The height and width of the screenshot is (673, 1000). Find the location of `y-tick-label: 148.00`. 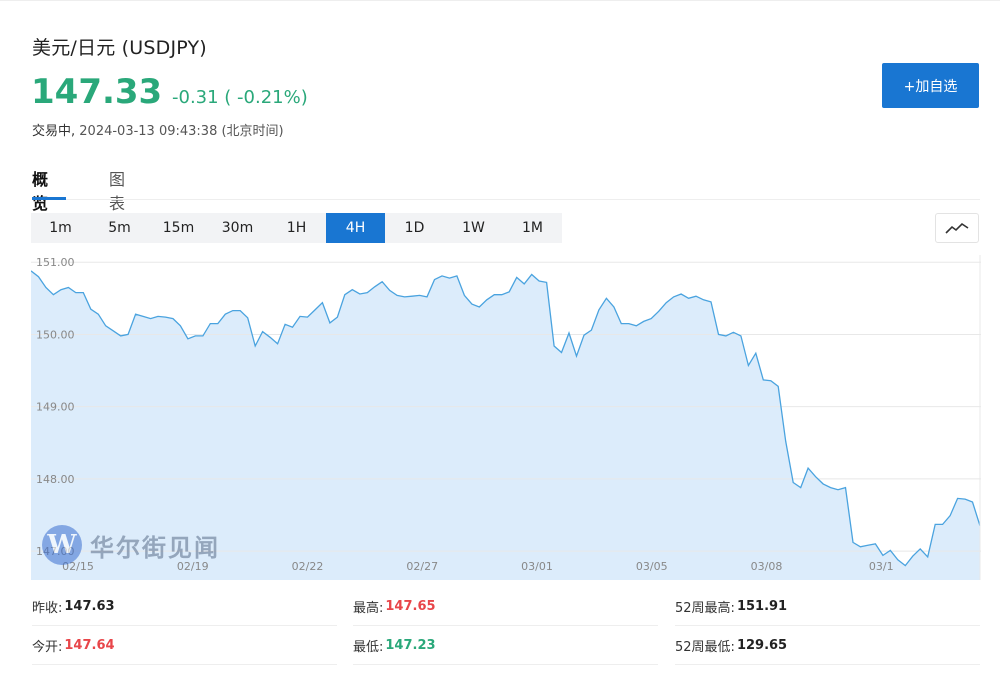

y-tick-label: 148.00 is located at coordinates (55, 479).